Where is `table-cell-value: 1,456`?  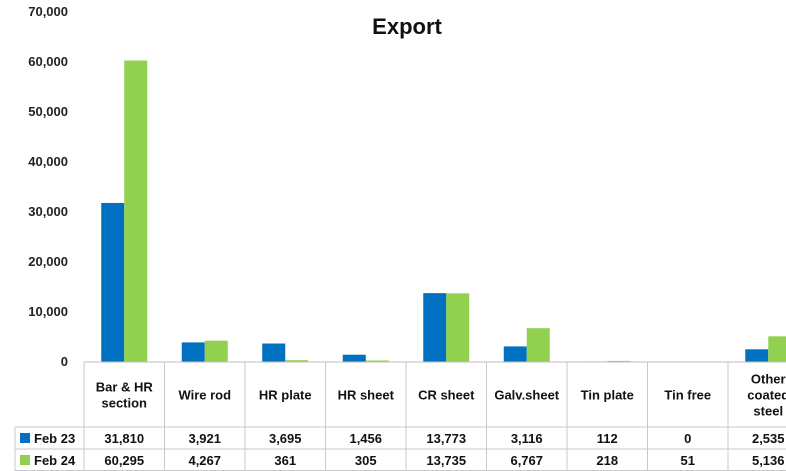 table-cell-value: 1,456 is located at coordinates (365, 438).